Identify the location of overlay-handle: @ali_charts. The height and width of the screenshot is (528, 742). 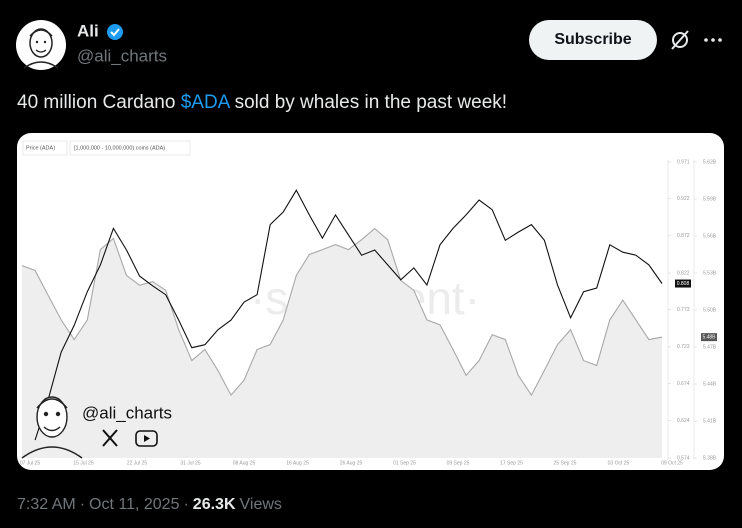
(127, 412).